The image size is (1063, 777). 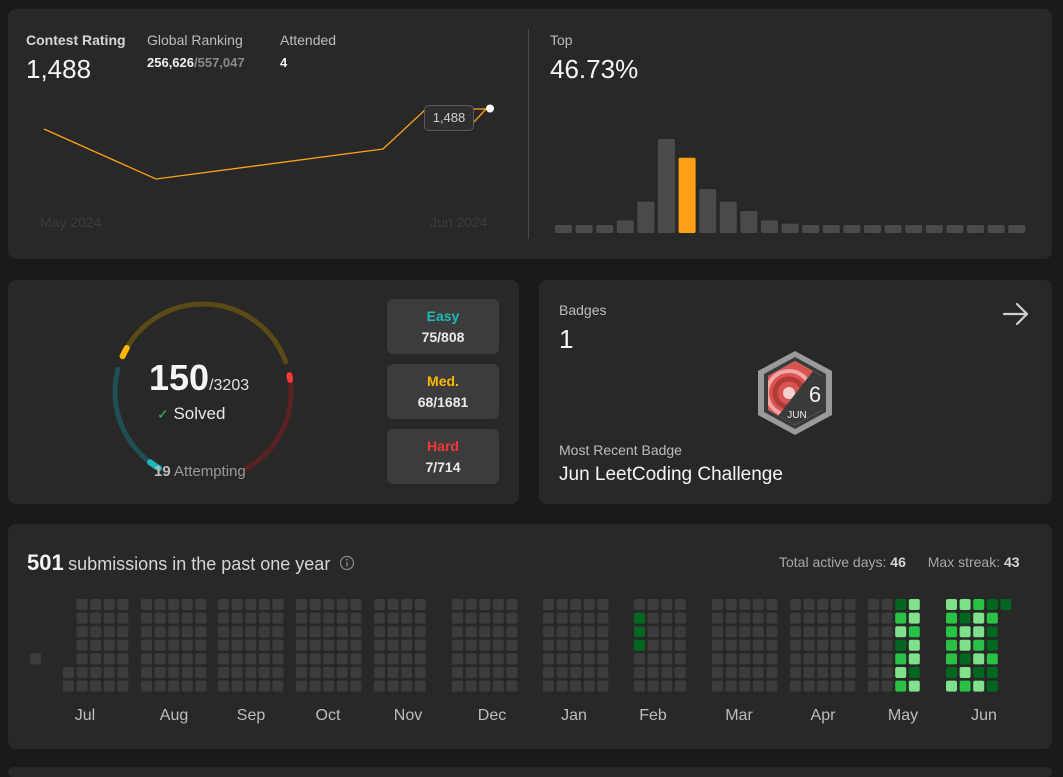 I want to click on difficulty-medium: Med. 68/1681, so click(x=443, y=391).